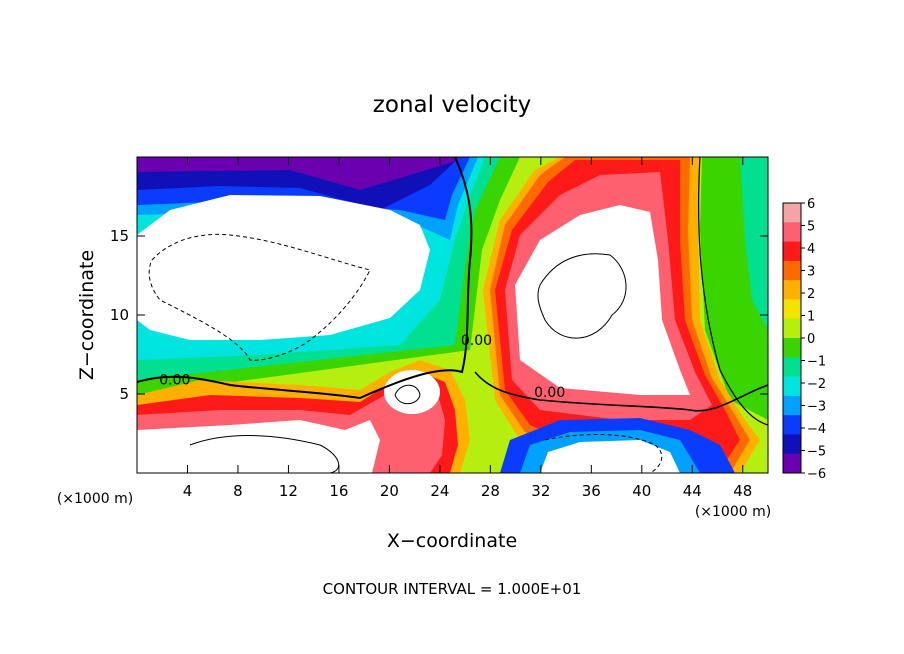 The image size is (904, 654). I want to click on x-unit-left: (×1000 m), so click(95, 499).